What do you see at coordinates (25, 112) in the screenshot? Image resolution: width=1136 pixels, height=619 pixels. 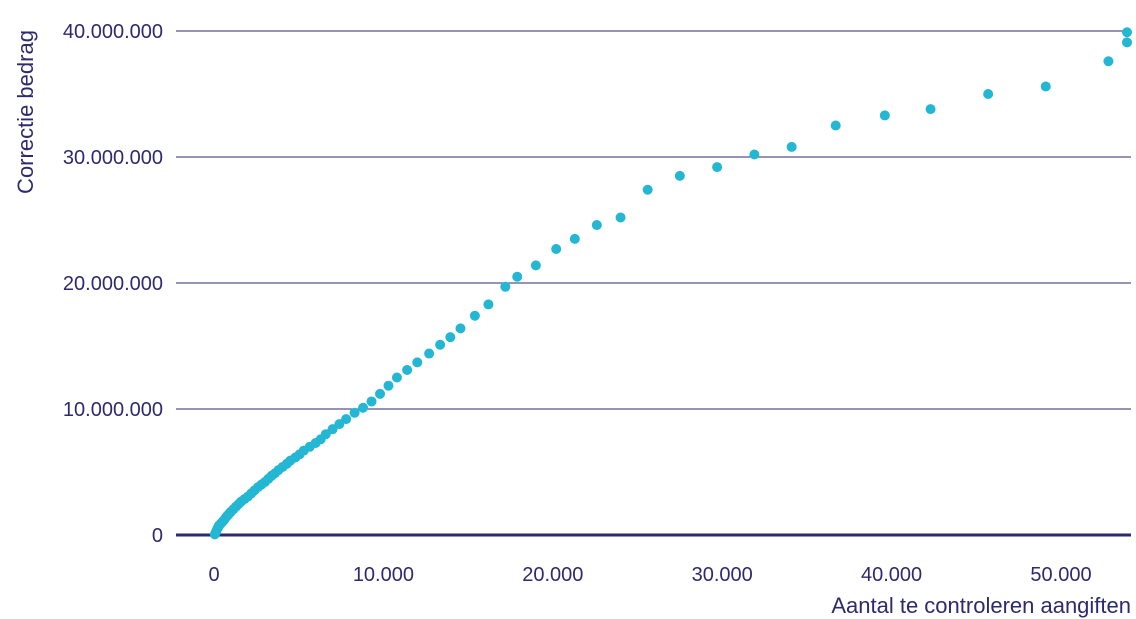 I see `y-axis-title: Correctie bedrag` at bounding box center [25, 112].